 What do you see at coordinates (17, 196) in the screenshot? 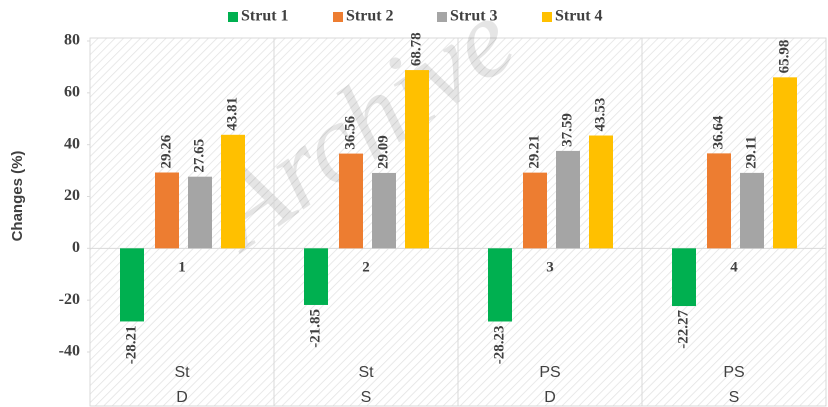
I see `y-axis-title: Changes (%)` at bounding box center [17, 196].